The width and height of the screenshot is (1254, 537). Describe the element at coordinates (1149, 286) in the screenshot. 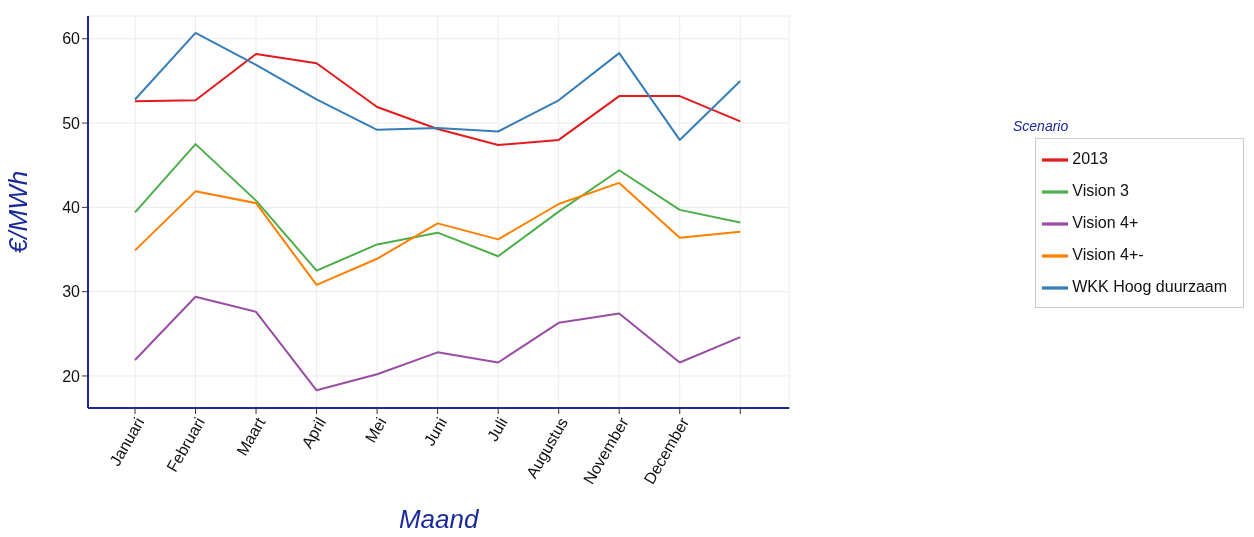

I see `legend-label: WKK Hoog duurzaam` at that location.